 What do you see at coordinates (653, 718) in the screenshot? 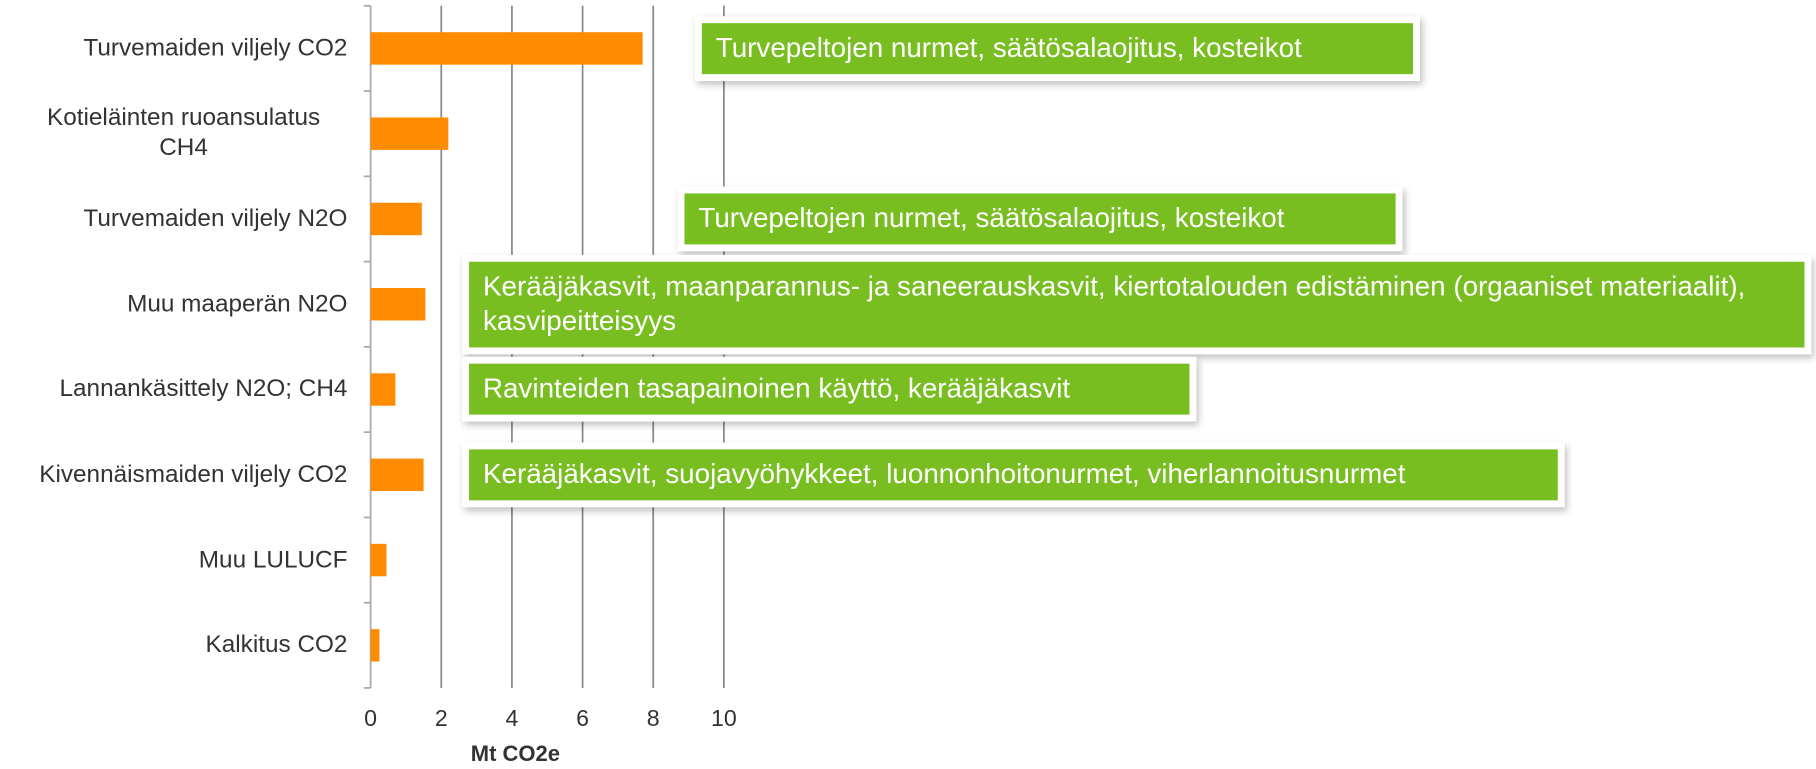
I see `x-tick-label: 8` at bounding box center [653, 718].